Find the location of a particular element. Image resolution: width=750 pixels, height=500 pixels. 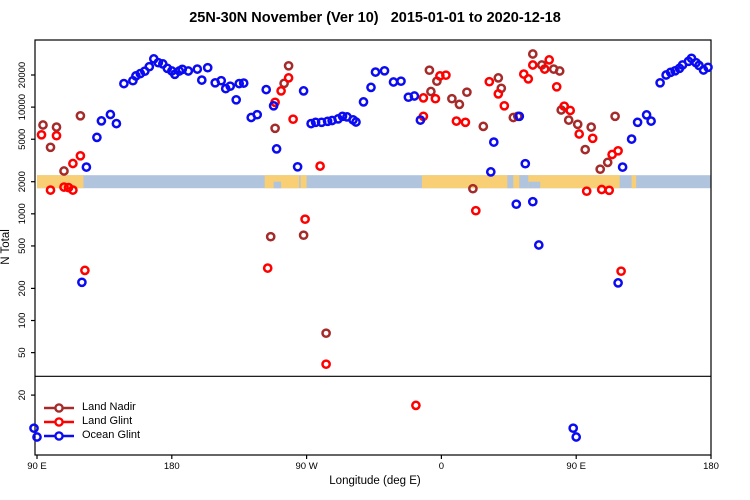

y-tick-label: 20000 is located at coordinates (22, 75).